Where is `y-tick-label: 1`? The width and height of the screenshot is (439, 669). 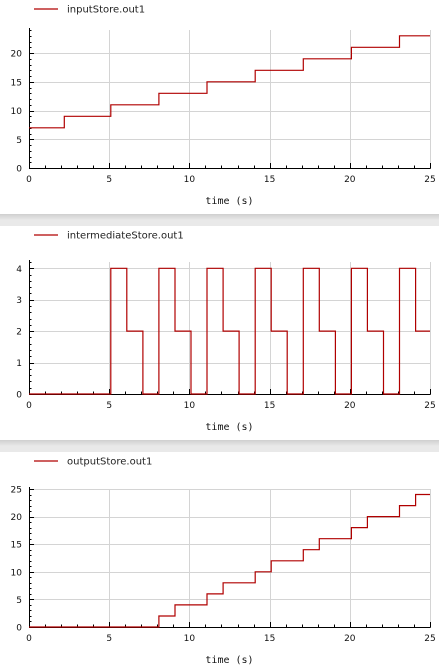
y-tick-label: 1 is located at coordinates (19, 364).